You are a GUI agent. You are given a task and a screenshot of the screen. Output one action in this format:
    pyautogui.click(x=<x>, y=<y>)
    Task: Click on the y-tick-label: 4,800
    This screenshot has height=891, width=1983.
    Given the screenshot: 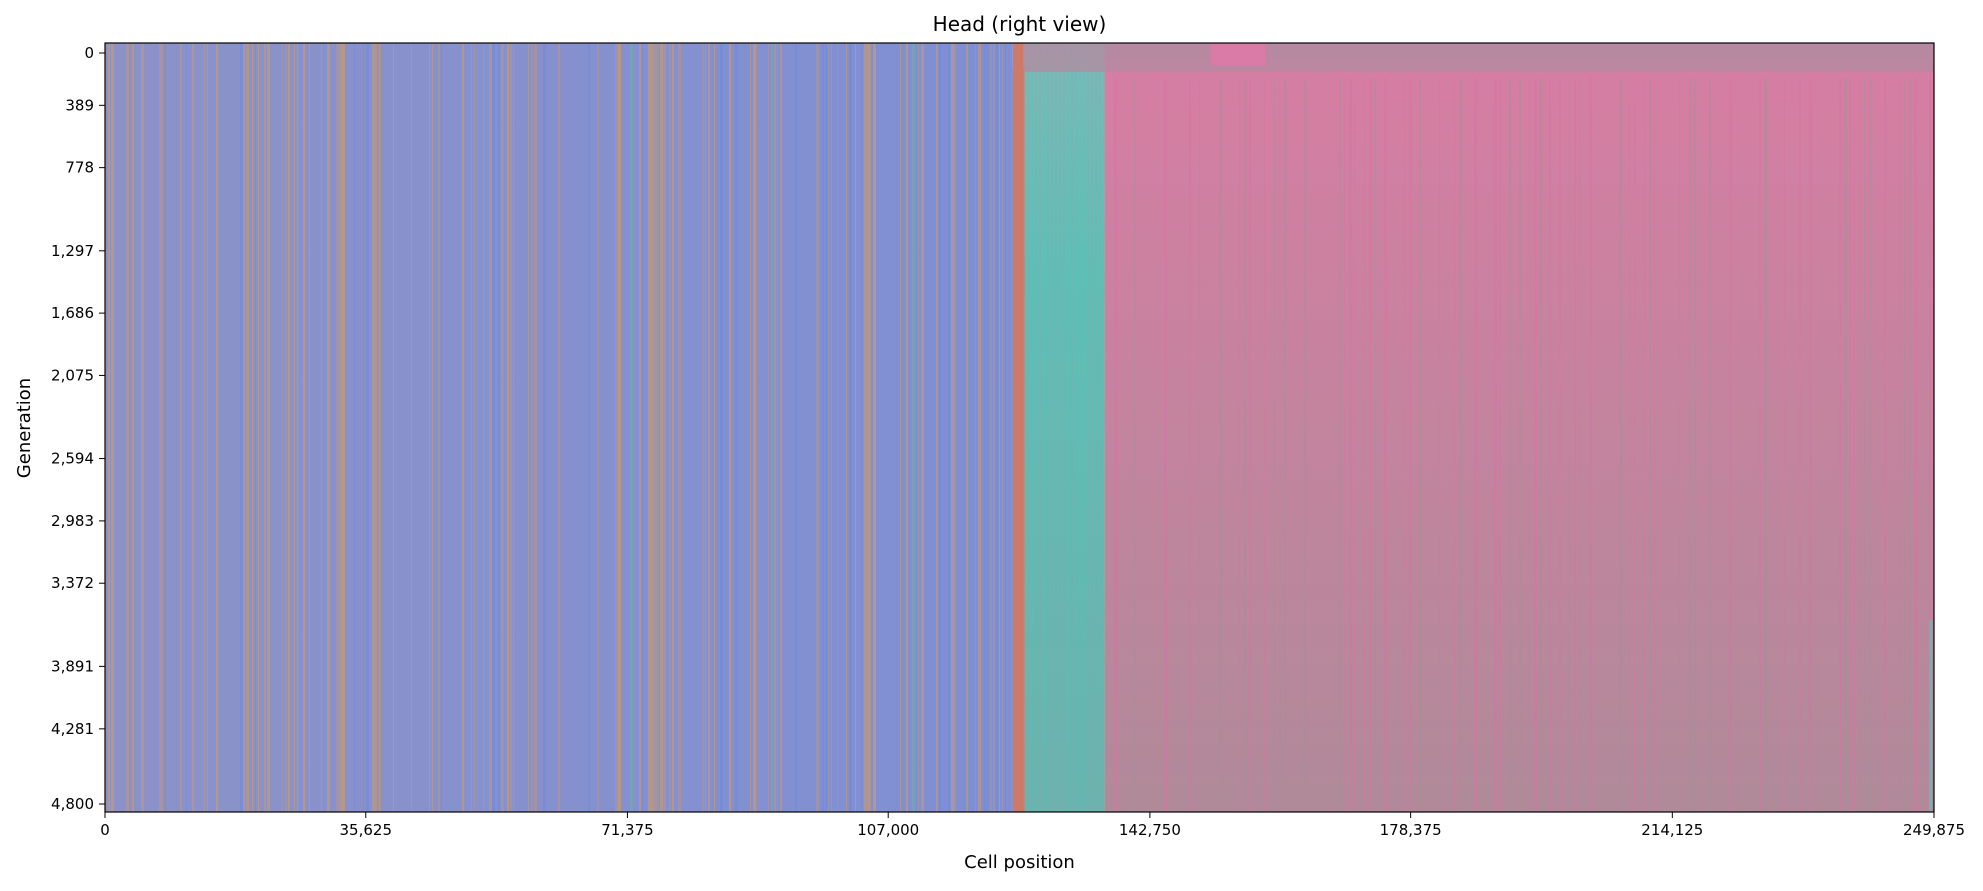 What is the action you would take?
    pyautogui.click(x=72, y=804)
    